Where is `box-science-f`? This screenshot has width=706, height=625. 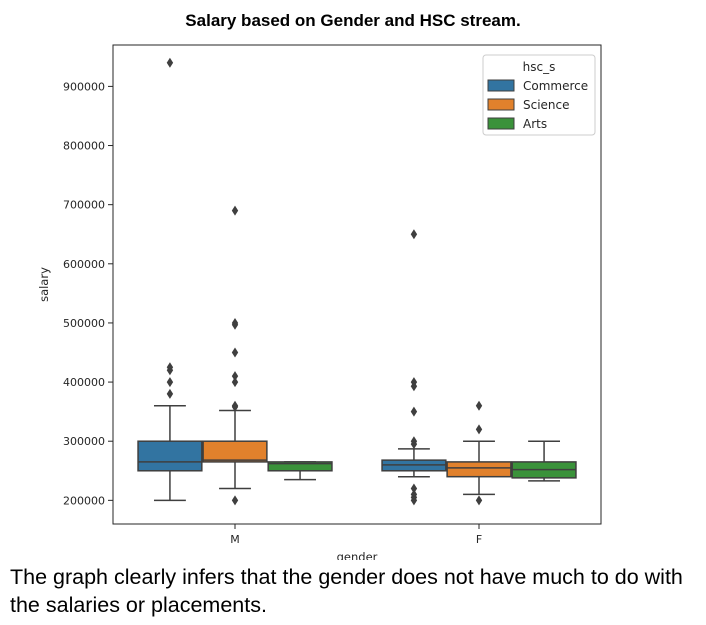
box-science-f is located at coordinates (479, 469).